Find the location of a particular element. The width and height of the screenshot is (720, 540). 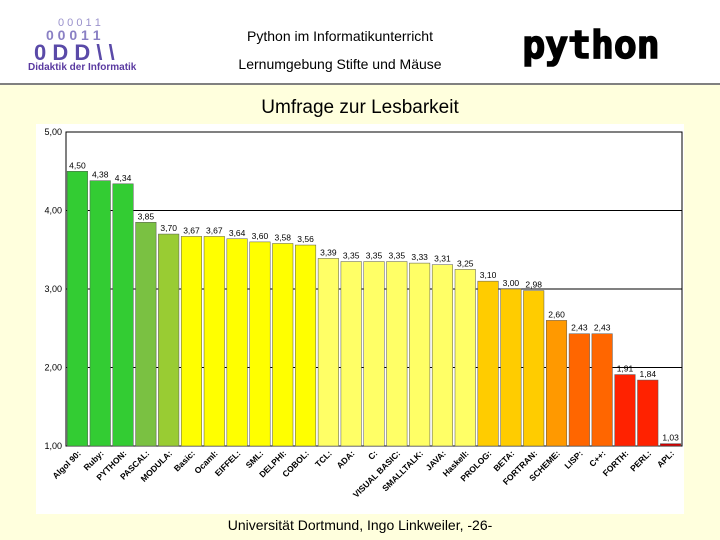

ddi-logo-icon: 0 0 0 1 1 0 0 0 1 1 0 D D \ \ is located at coordinates (74, 41).